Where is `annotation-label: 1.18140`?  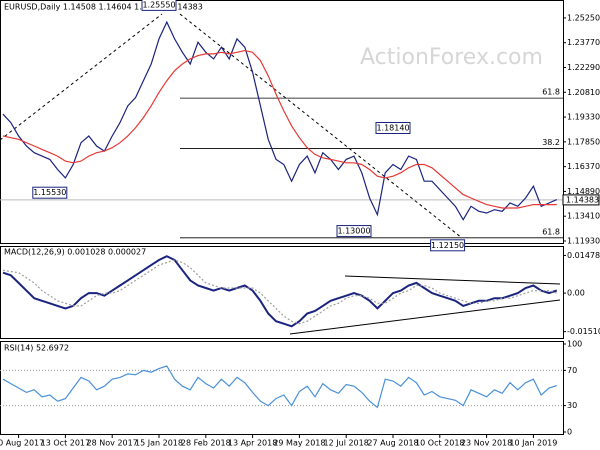 annotation-label: 1.18140 is located at coordinates (392, 127).